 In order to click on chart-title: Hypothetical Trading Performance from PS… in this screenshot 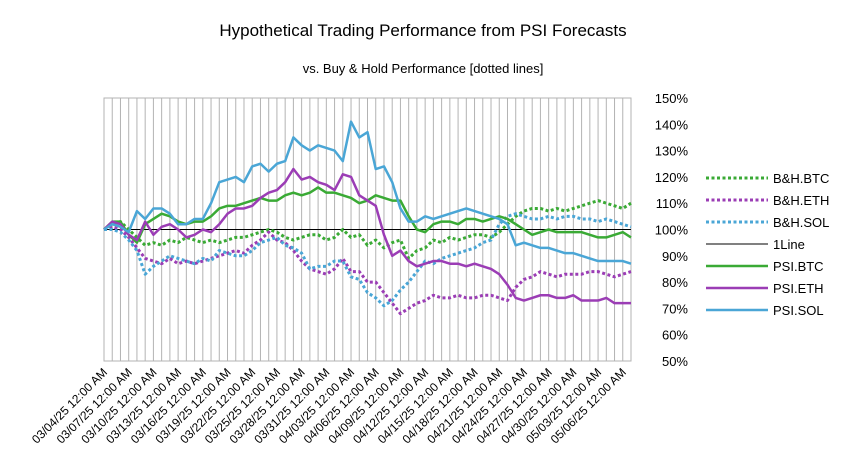, I will do `click(422, 30)`.